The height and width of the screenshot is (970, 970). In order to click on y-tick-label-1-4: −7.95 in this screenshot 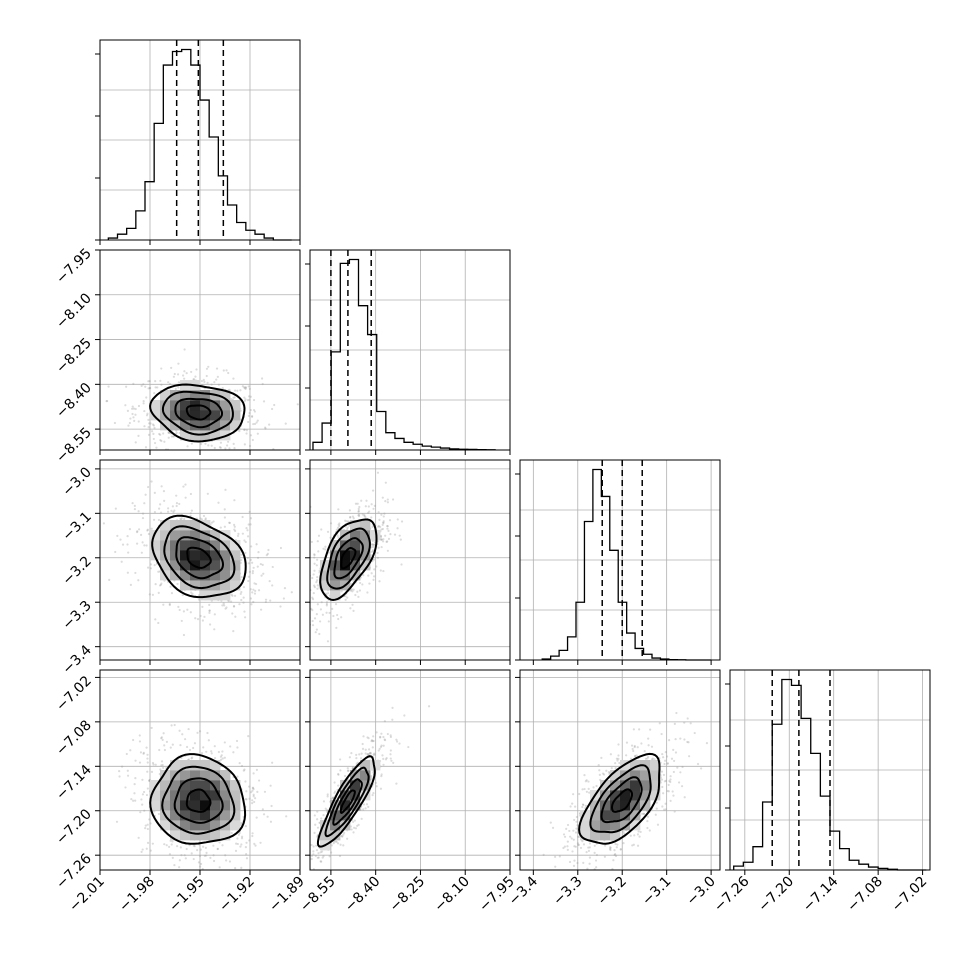, I will do `click(74, 267)`.